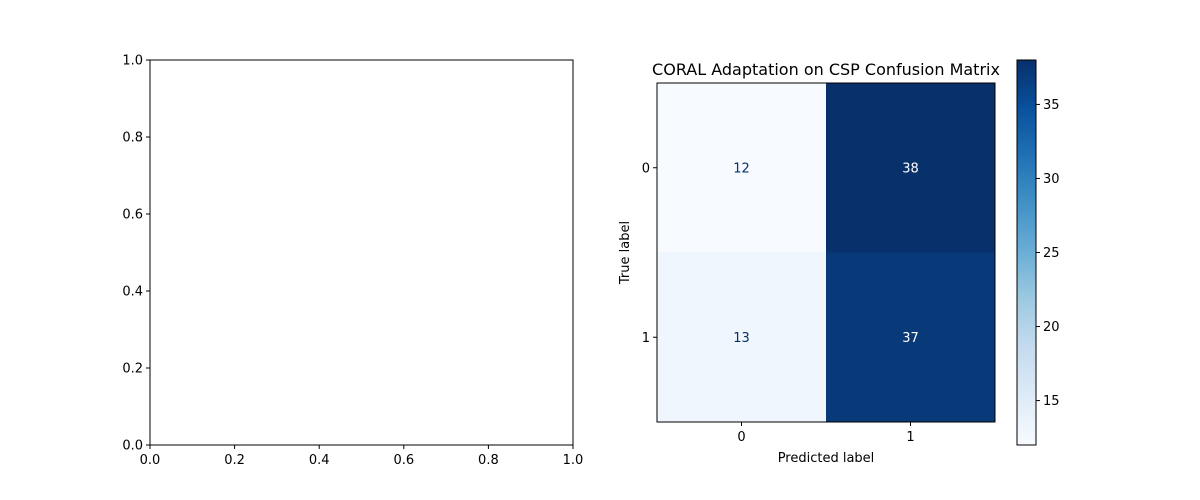  I want to click on colorbar-tick-label: 25, so click(1051, 253).